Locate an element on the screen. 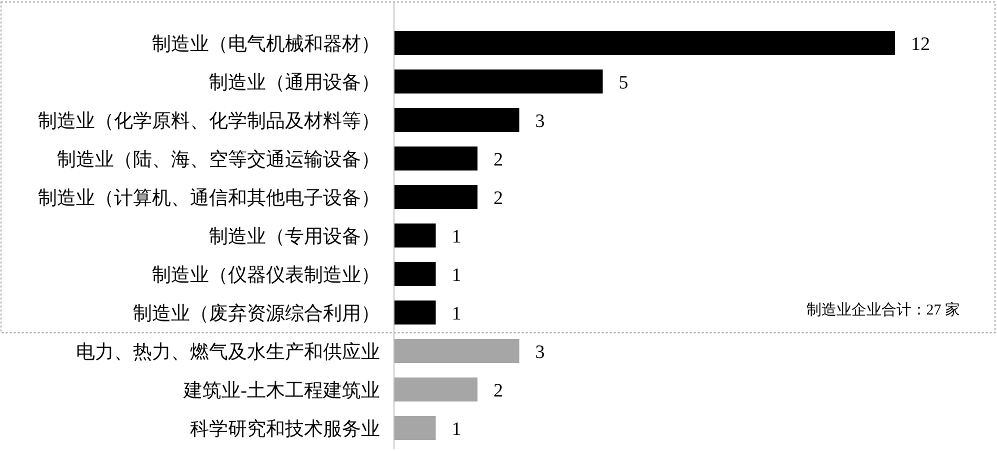 The height and width of the screenshot is (451, 997). y-tick-label: 制造业（电气机械和器材） is located at coordinates (266, 44).